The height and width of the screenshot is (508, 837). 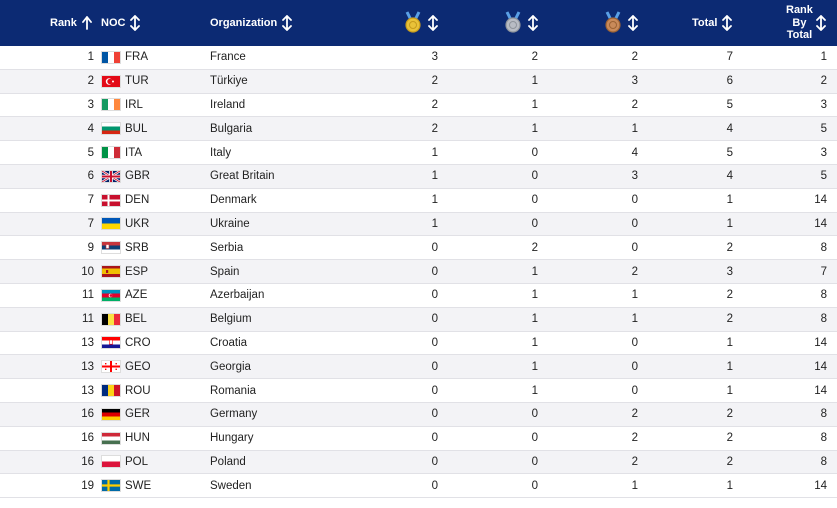 I want to click on noc-code: TUR, so click(x=137, y=81).